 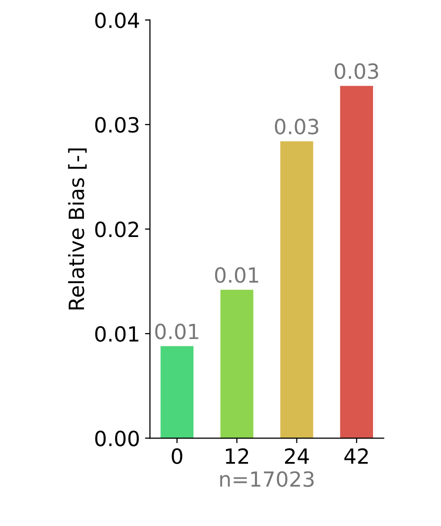 What do you see at coordinates (117, 438) in the screenshot?
I see `y-tick-label: 0.00` at bounding box center [117, 438].